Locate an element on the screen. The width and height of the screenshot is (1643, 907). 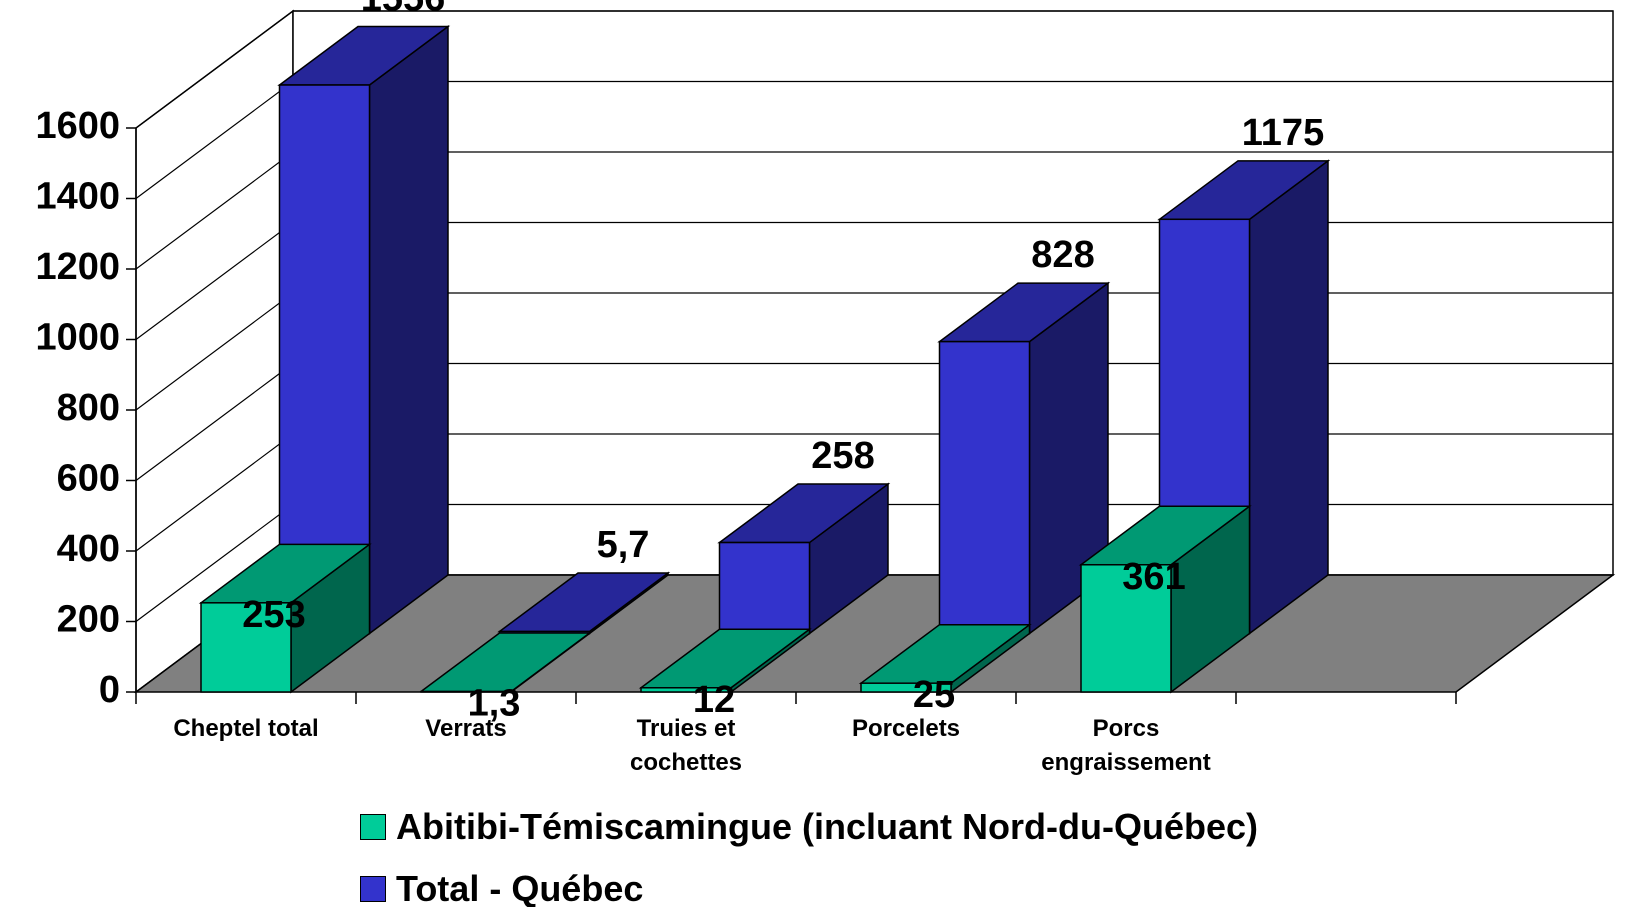
x-tick-label: Porcelets is located at coordinates (906, 728).